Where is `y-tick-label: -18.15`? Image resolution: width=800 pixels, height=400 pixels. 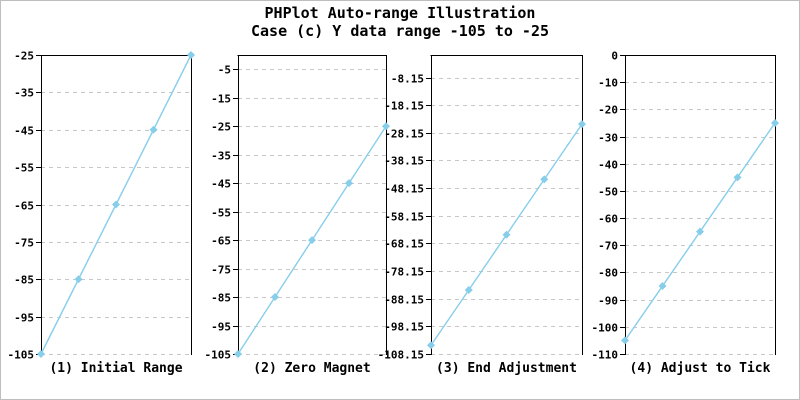 y-tick-label: -18.15 is located at coordinates (404, 106).